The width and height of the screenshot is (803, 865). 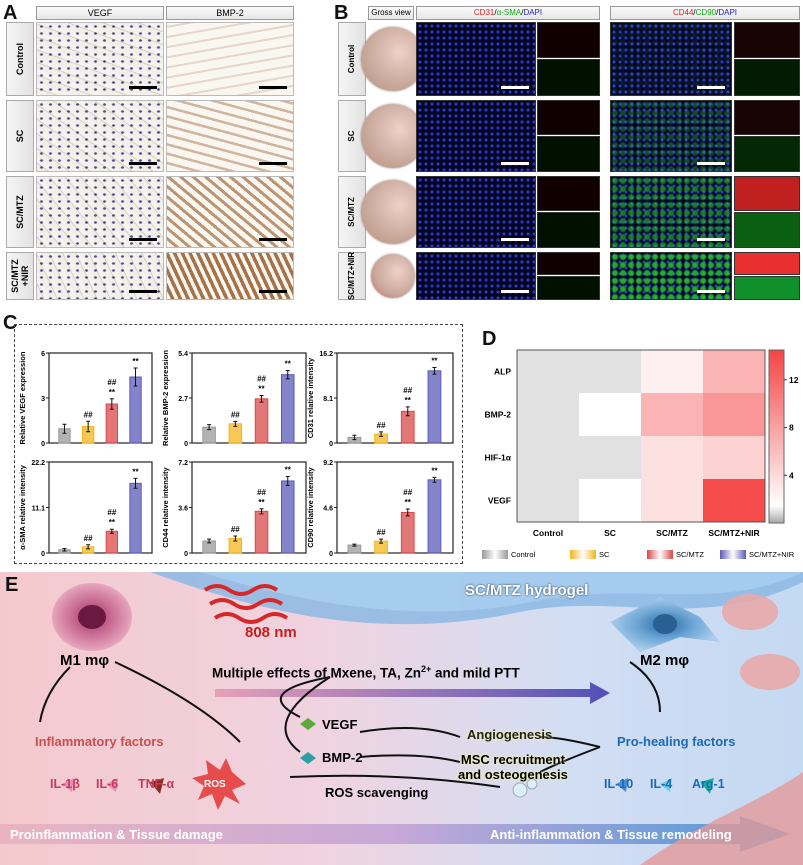 What do you see at coordinates (498, 458) in the screenshot?
I see `heatmap-row-label: HIF-1α` at bounding box center [498, 458].